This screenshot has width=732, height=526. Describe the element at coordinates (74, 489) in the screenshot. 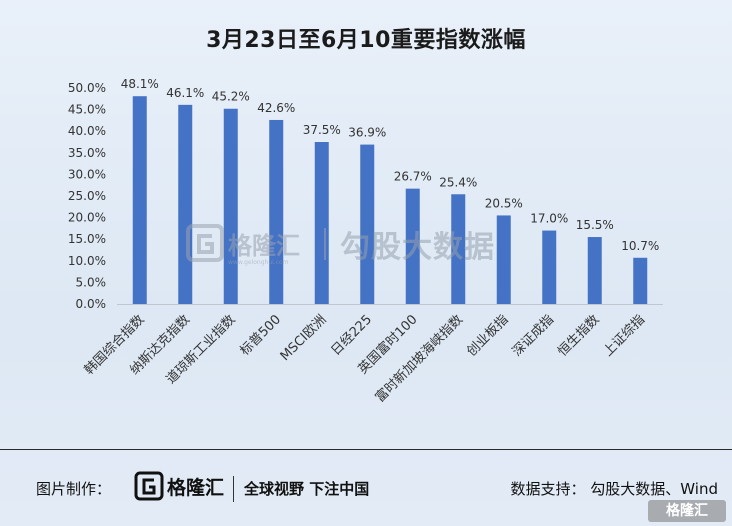

I see `footer-credit-label: 图片制作：` at that location.